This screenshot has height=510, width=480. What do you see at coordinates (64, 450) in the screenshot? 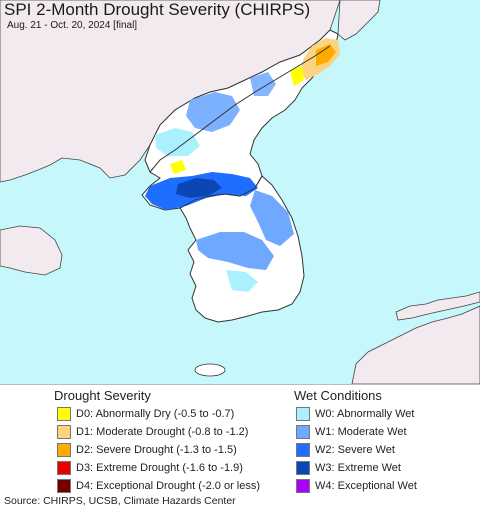
I see `d2-swatch` at bounding box center [64, 450].